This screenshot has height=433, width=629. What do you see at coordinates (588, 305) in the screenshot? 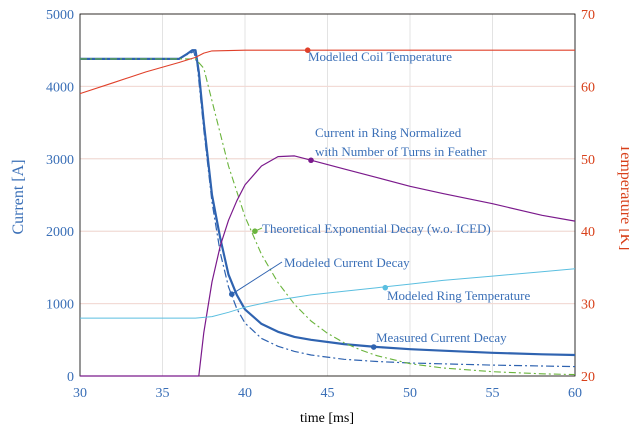
I see `right-y-tick-30: 30` at bounding box center [588, 305].